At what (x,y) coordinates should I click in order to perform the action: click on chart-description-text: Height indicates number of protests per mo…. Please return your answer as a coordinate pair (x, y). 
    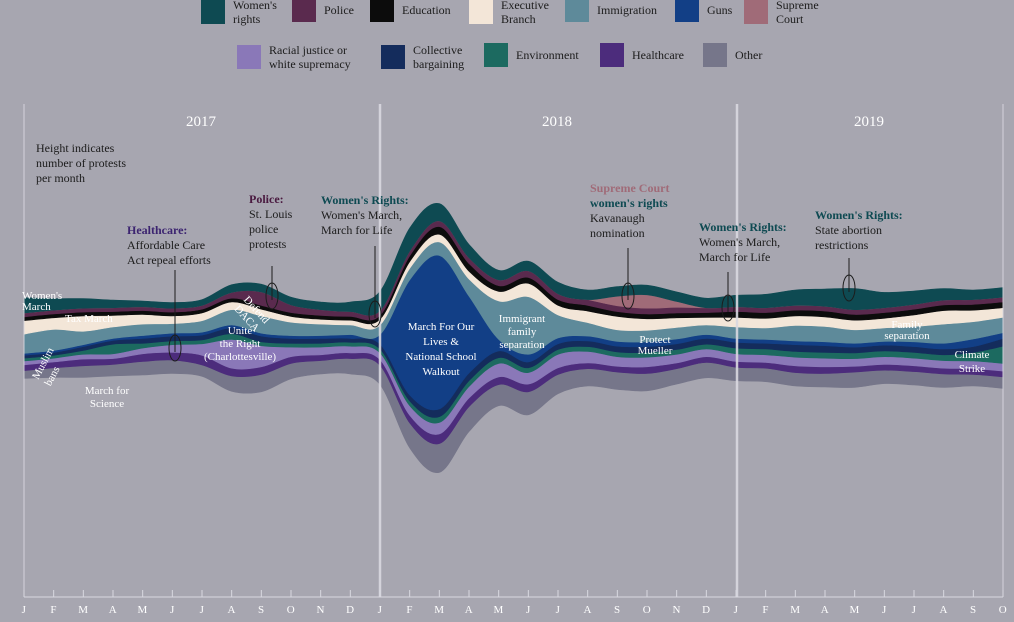
    Looking at the image, I should click on (81, 163).